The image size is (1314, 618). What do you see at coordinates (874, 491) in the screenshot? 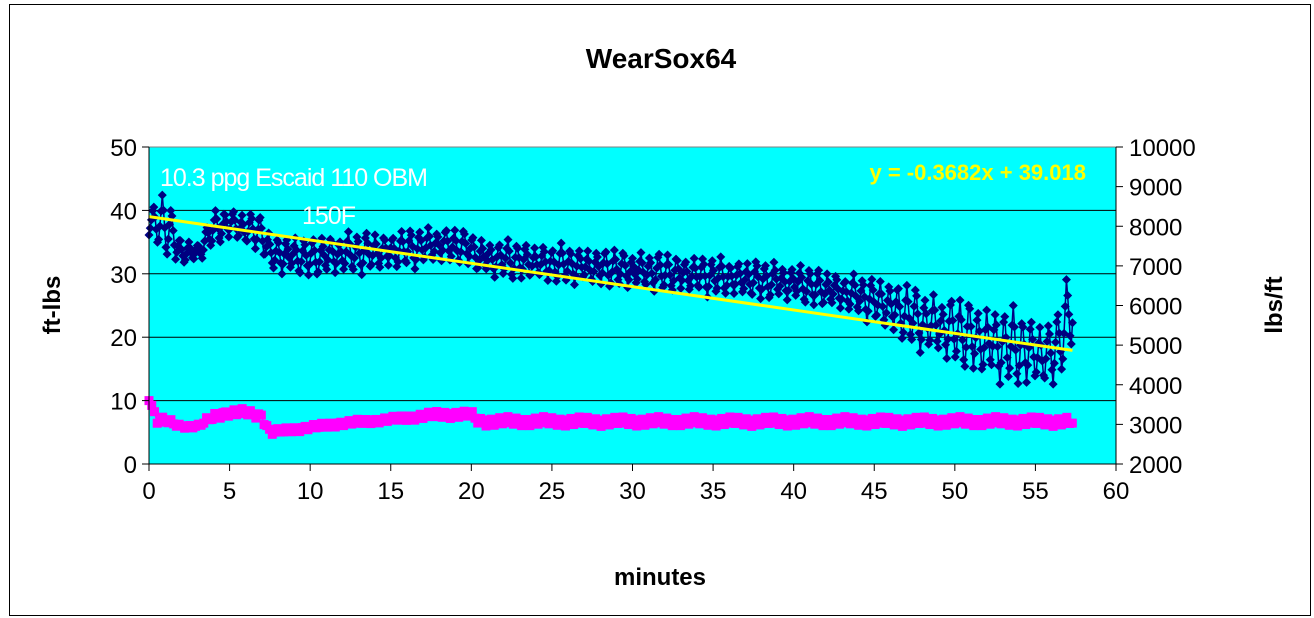
I see `x-tick-label: 45` at bounding box center [874, 491].